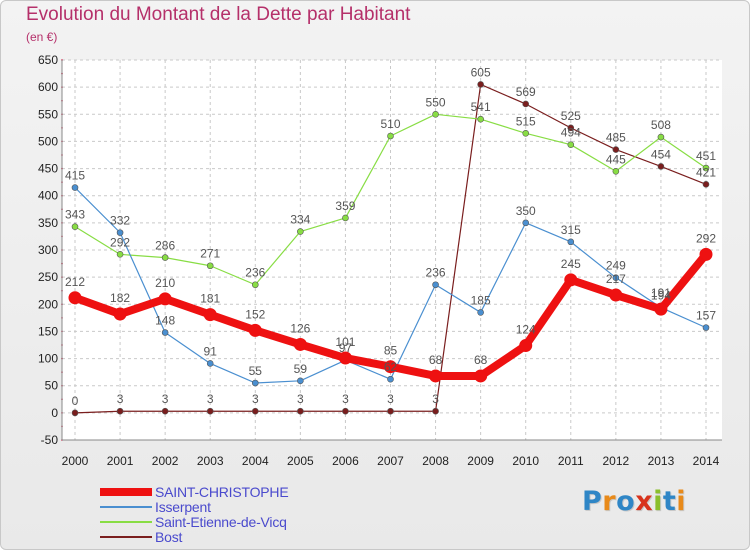 The width and height of the screenshot is (750, 550). Describe the element at coordinates (75, 215) in the screenshot. I see `data-label: 343` at that location.